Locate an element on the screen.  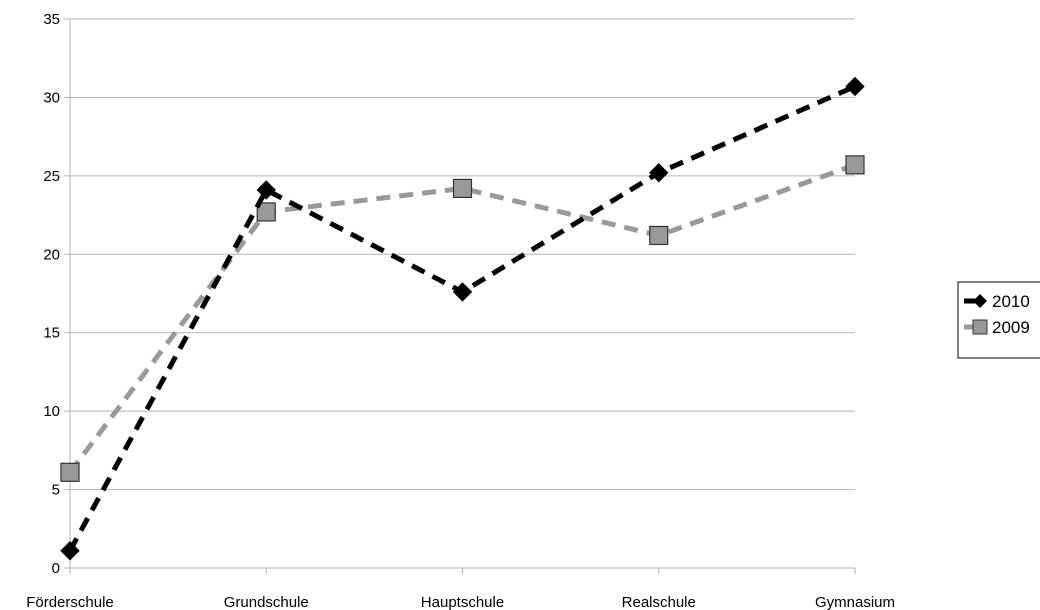
y-tick-label-0: 0 is located at coordinates (56, 568).